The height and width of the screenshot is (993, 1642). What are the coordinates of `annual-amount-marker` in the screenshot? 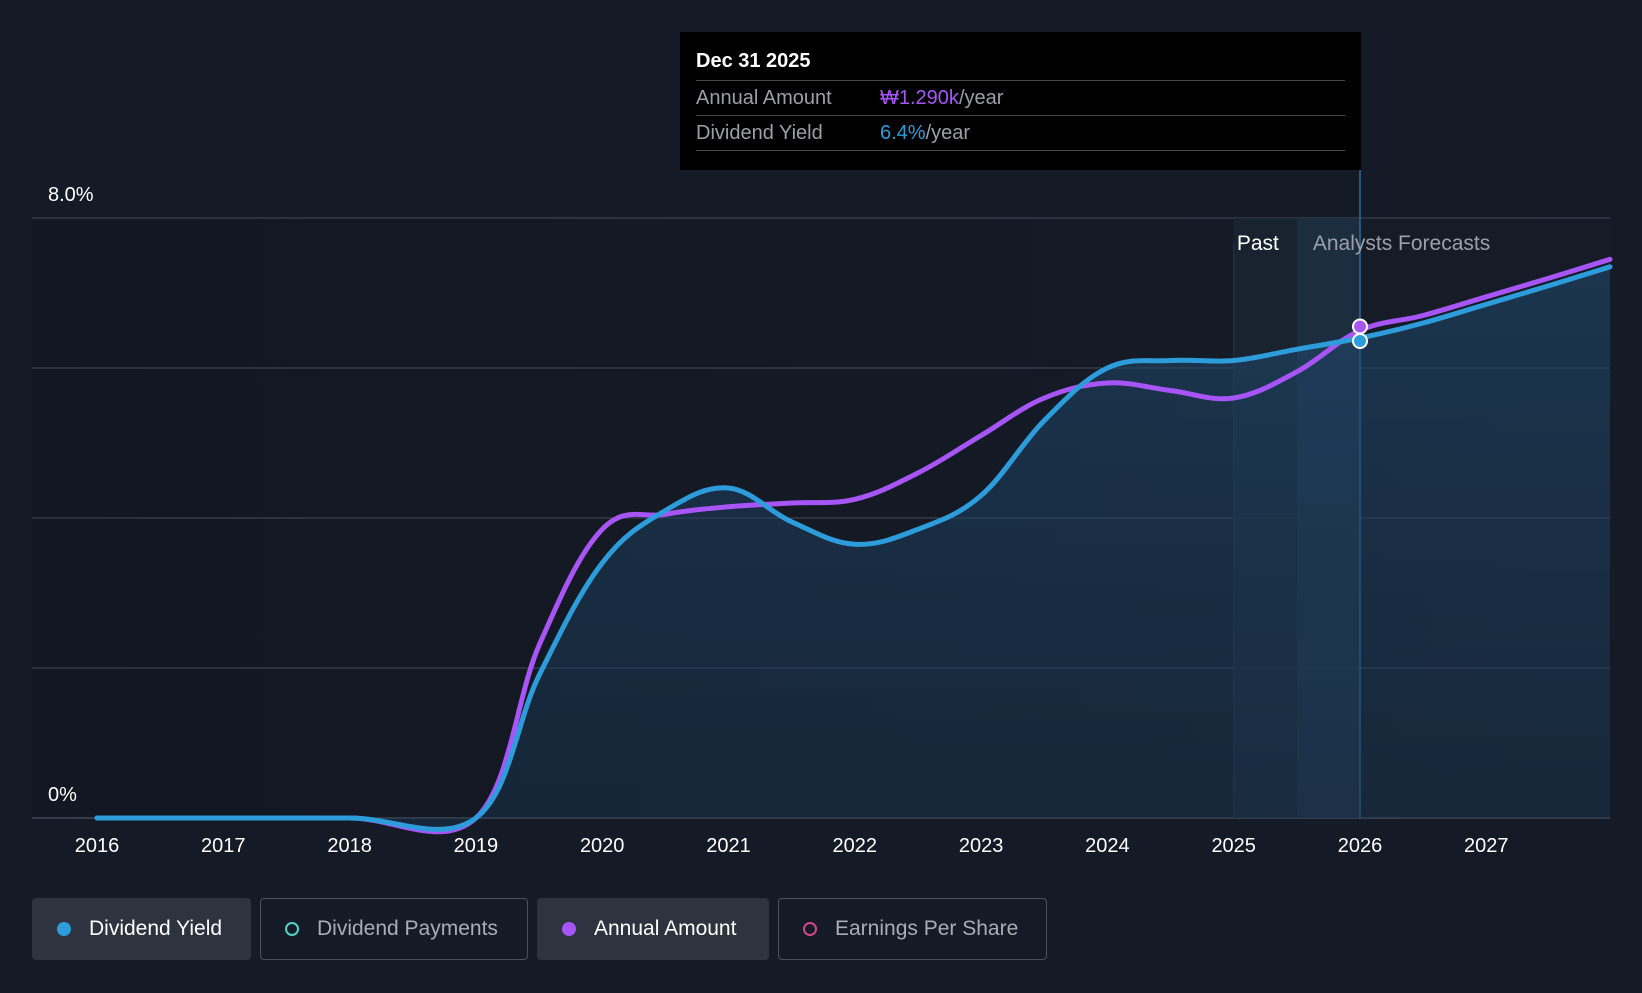 It's located at (1360, 326).